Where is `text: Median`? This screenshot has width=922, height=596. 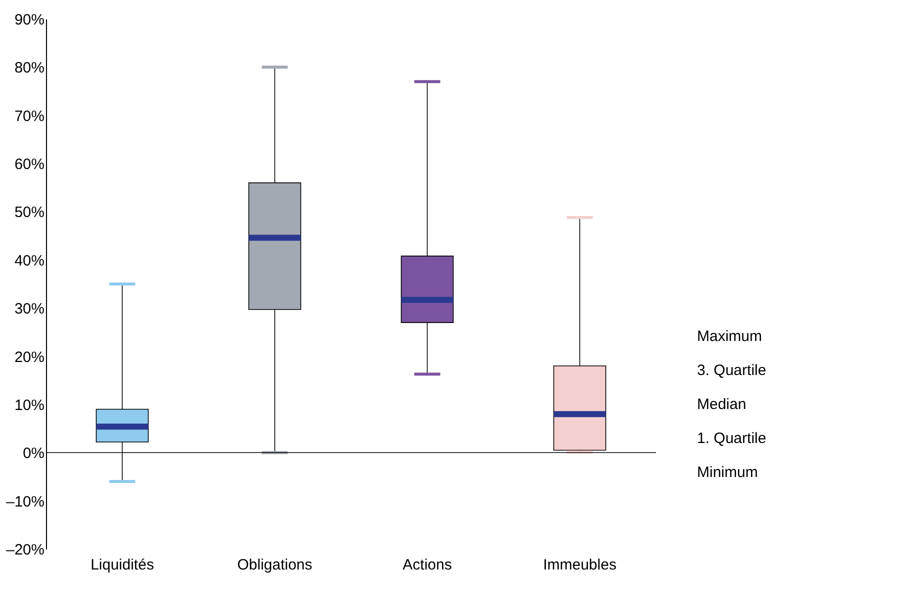 text: Median is located at coordinates (721, 404).